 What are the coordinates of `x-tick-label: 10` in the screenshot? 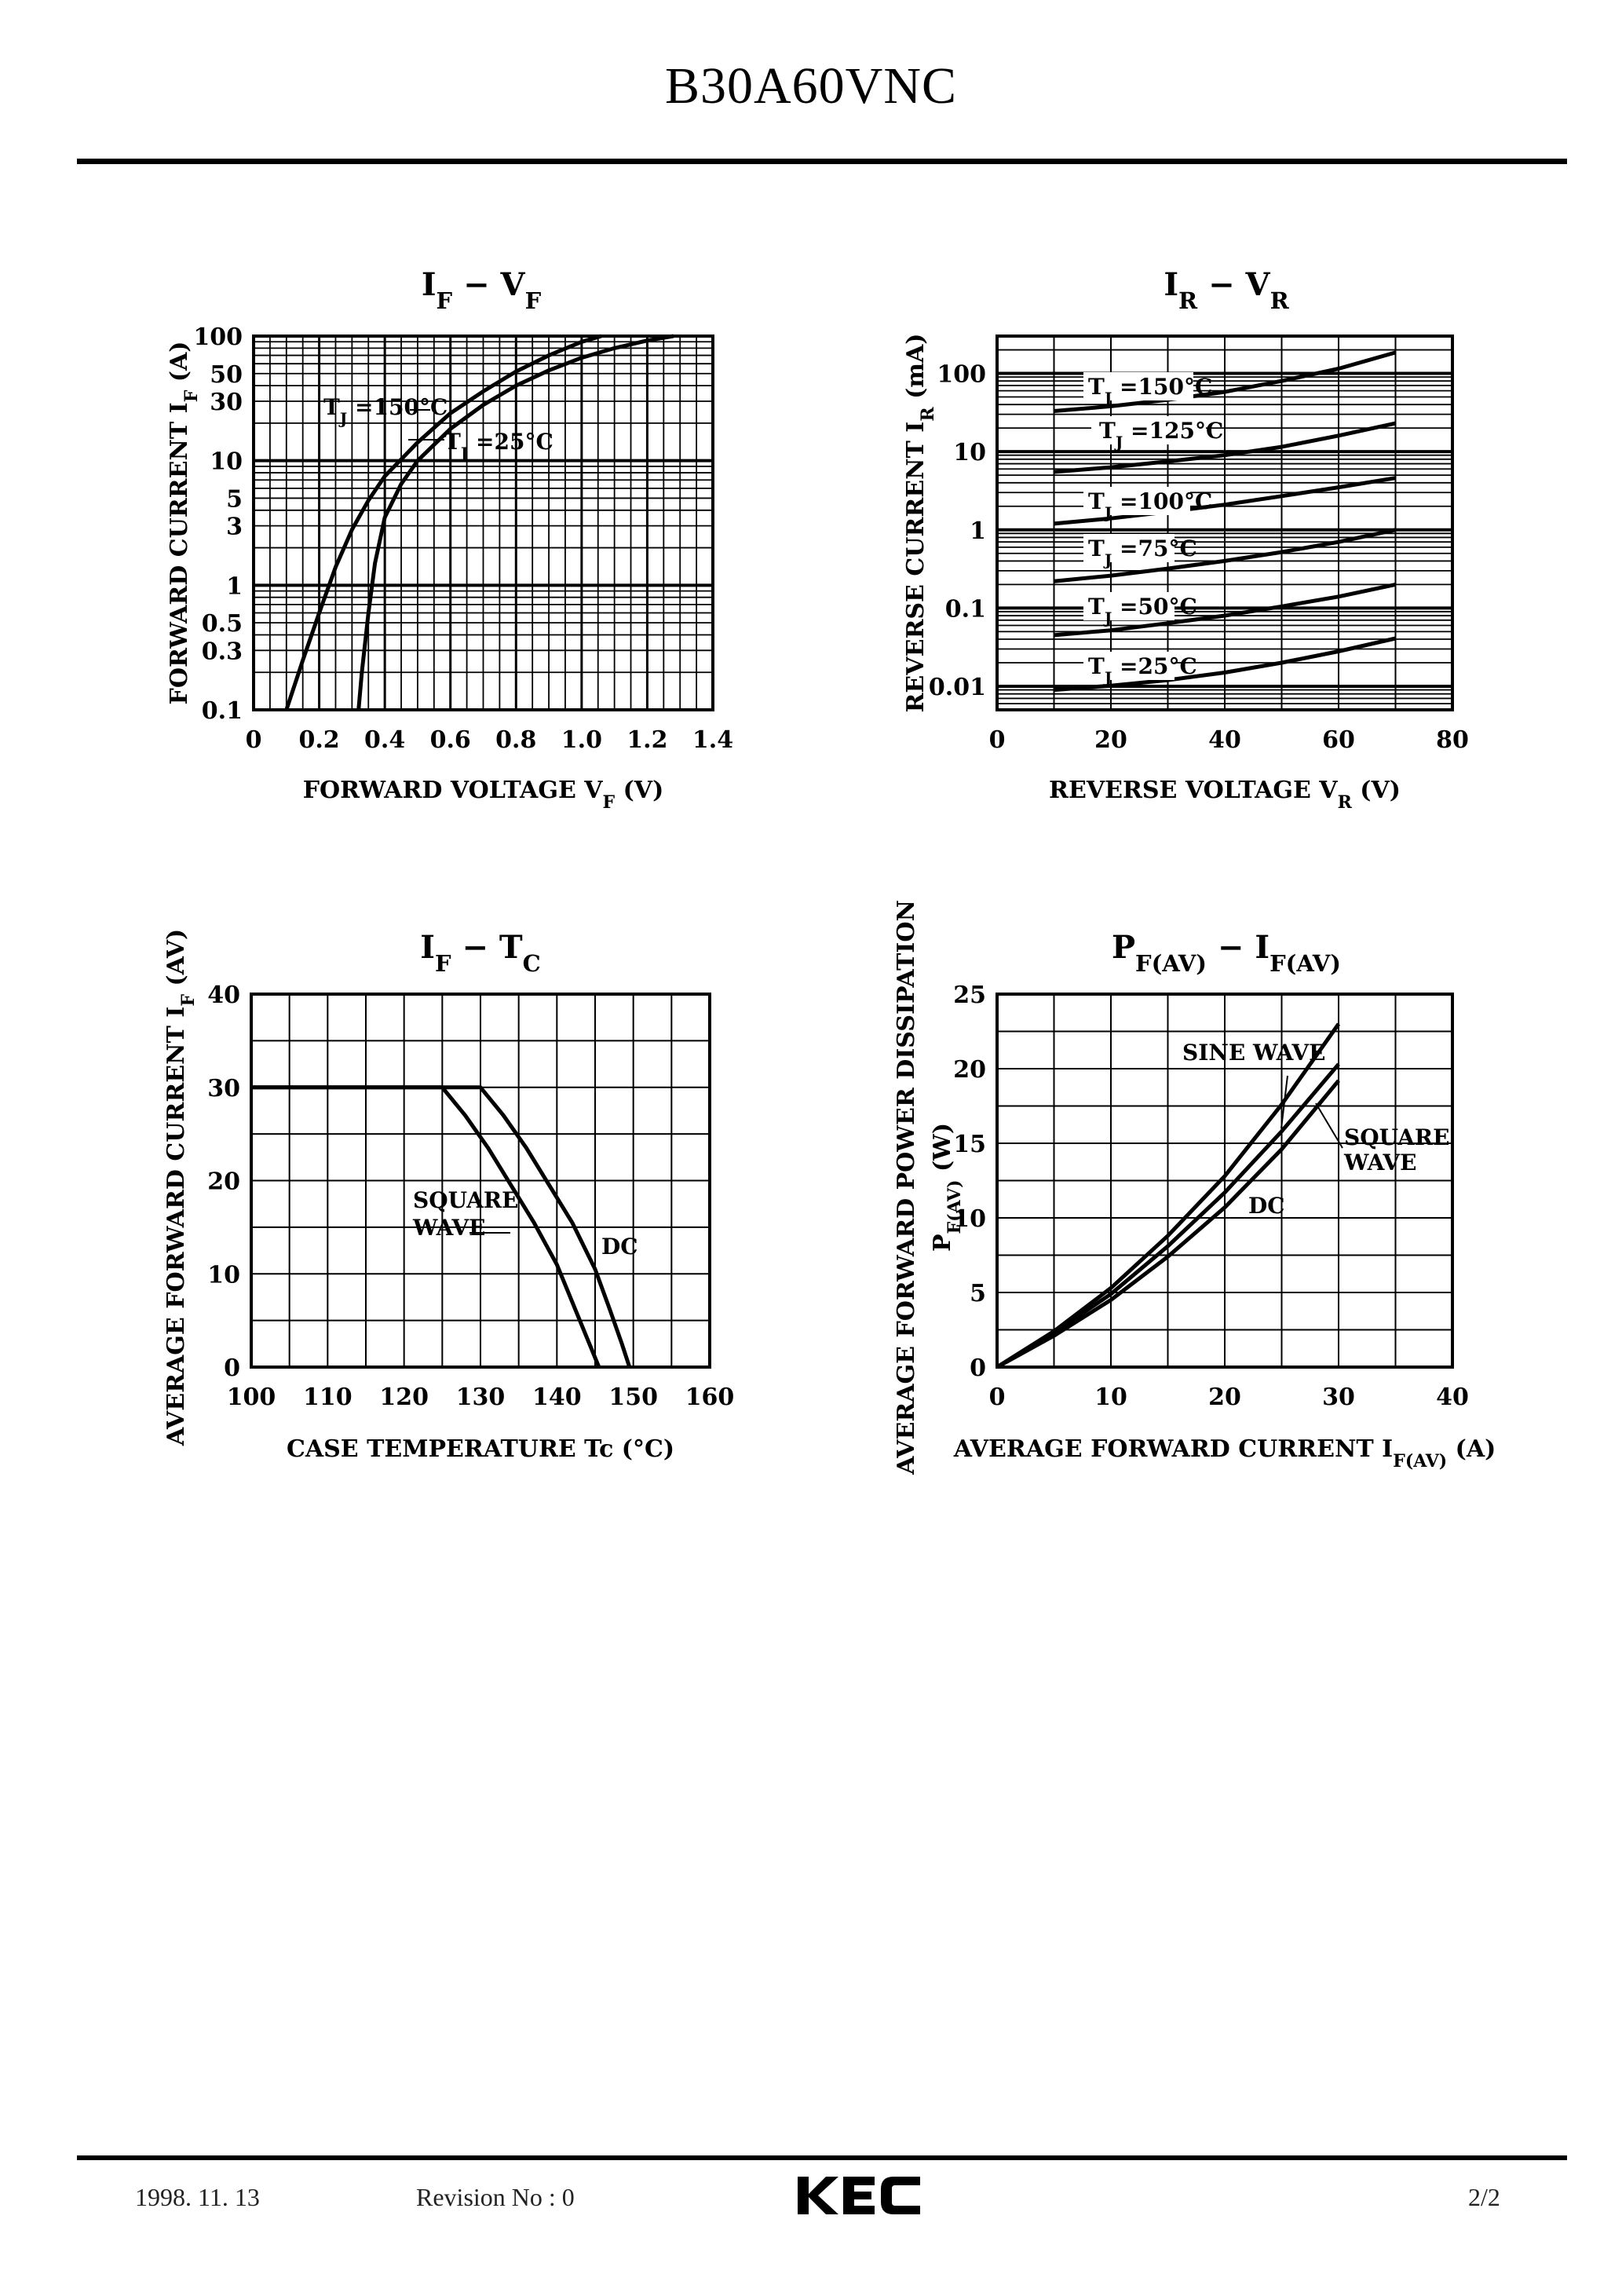 It's located at (1110, 1398).